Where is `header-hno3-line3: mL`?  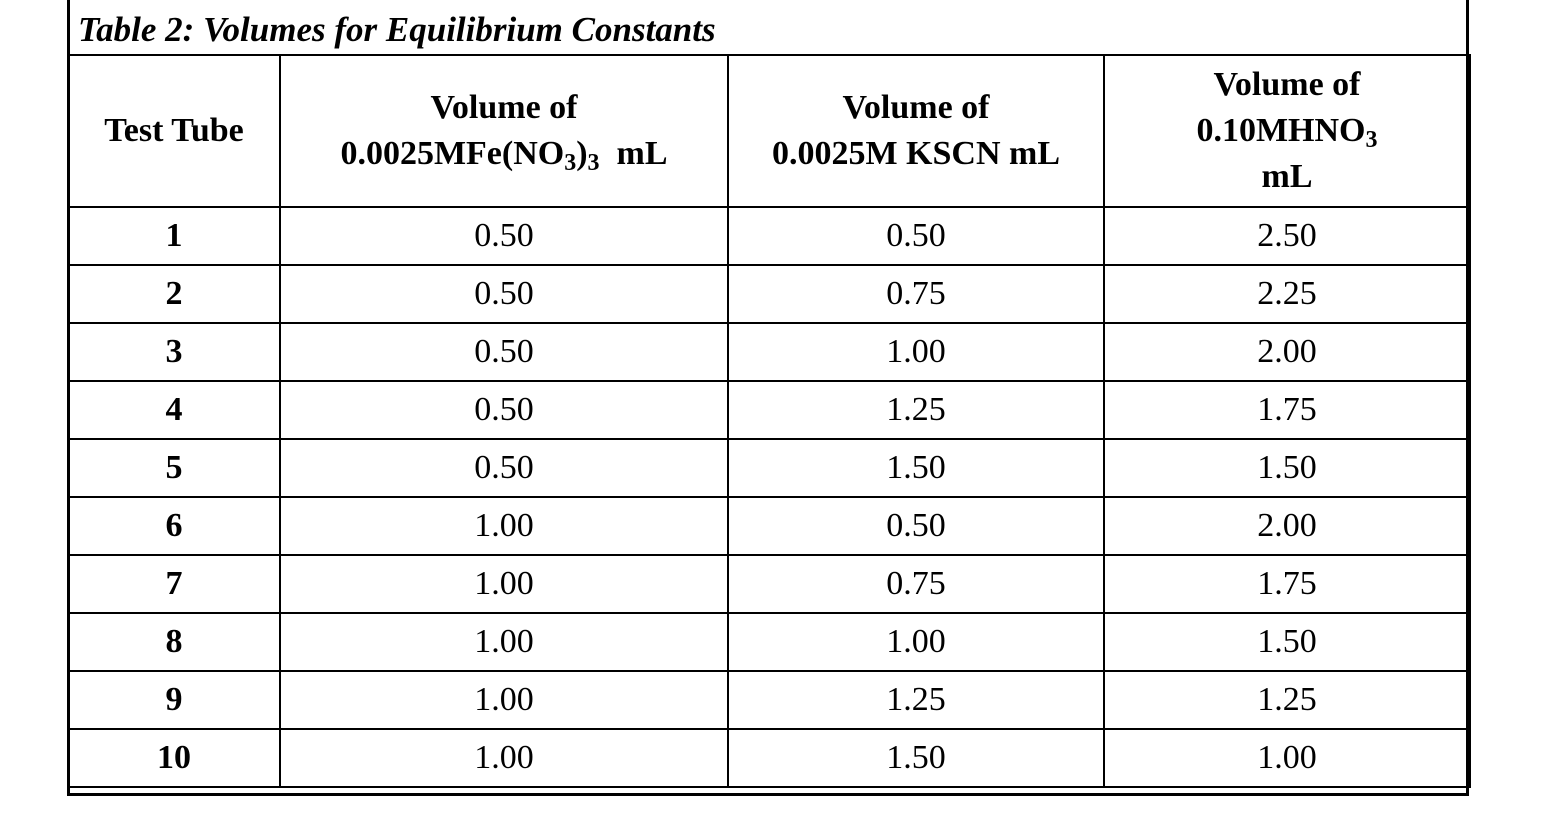 header-hno3-line3: mL is located at coordinates (1287, 176).